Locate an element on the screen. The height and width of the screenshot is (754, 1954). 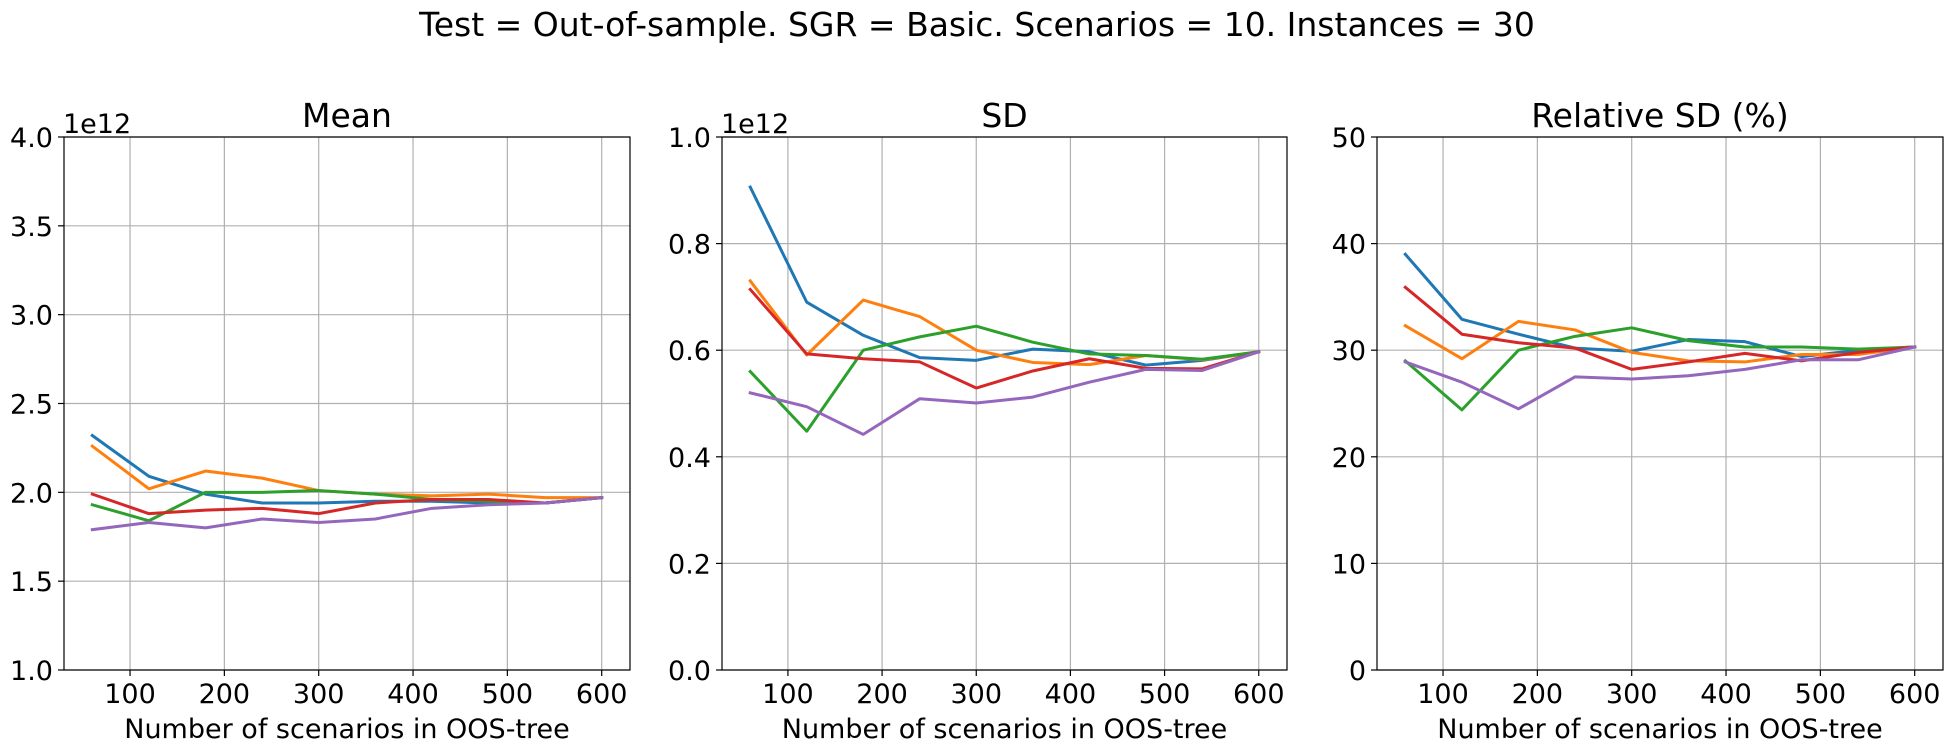
y-tick-label-7: 4.0 is located at coordinates (31, 138).